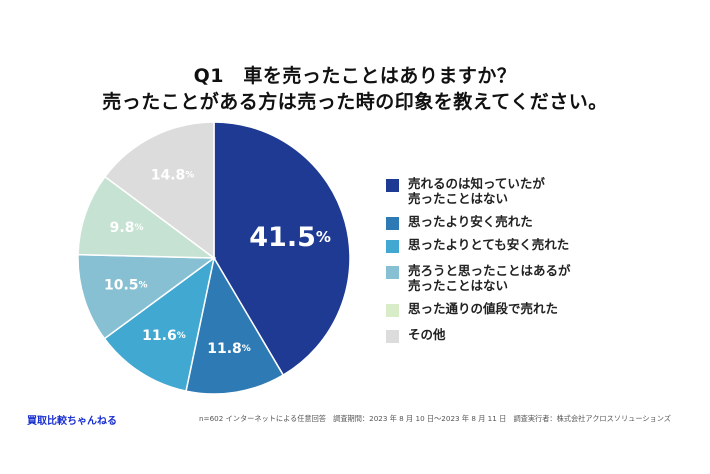 This screenshot has height=474, width=710. Describe the element at coordinates (168, 175) in the screenshot. I see `pie-data-label-value: 14.8` at that location.